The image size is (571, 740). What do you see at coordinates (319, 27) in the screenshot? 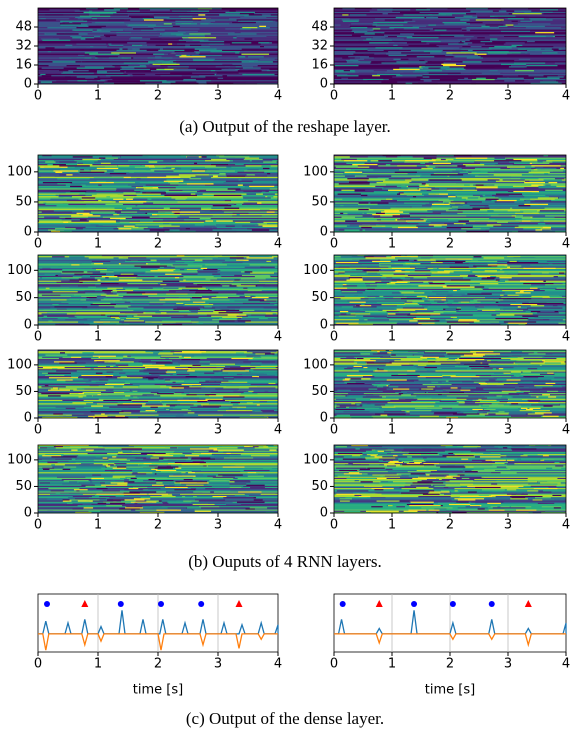
I see `y-tick-label: 48` at bounding box center [319, 27].